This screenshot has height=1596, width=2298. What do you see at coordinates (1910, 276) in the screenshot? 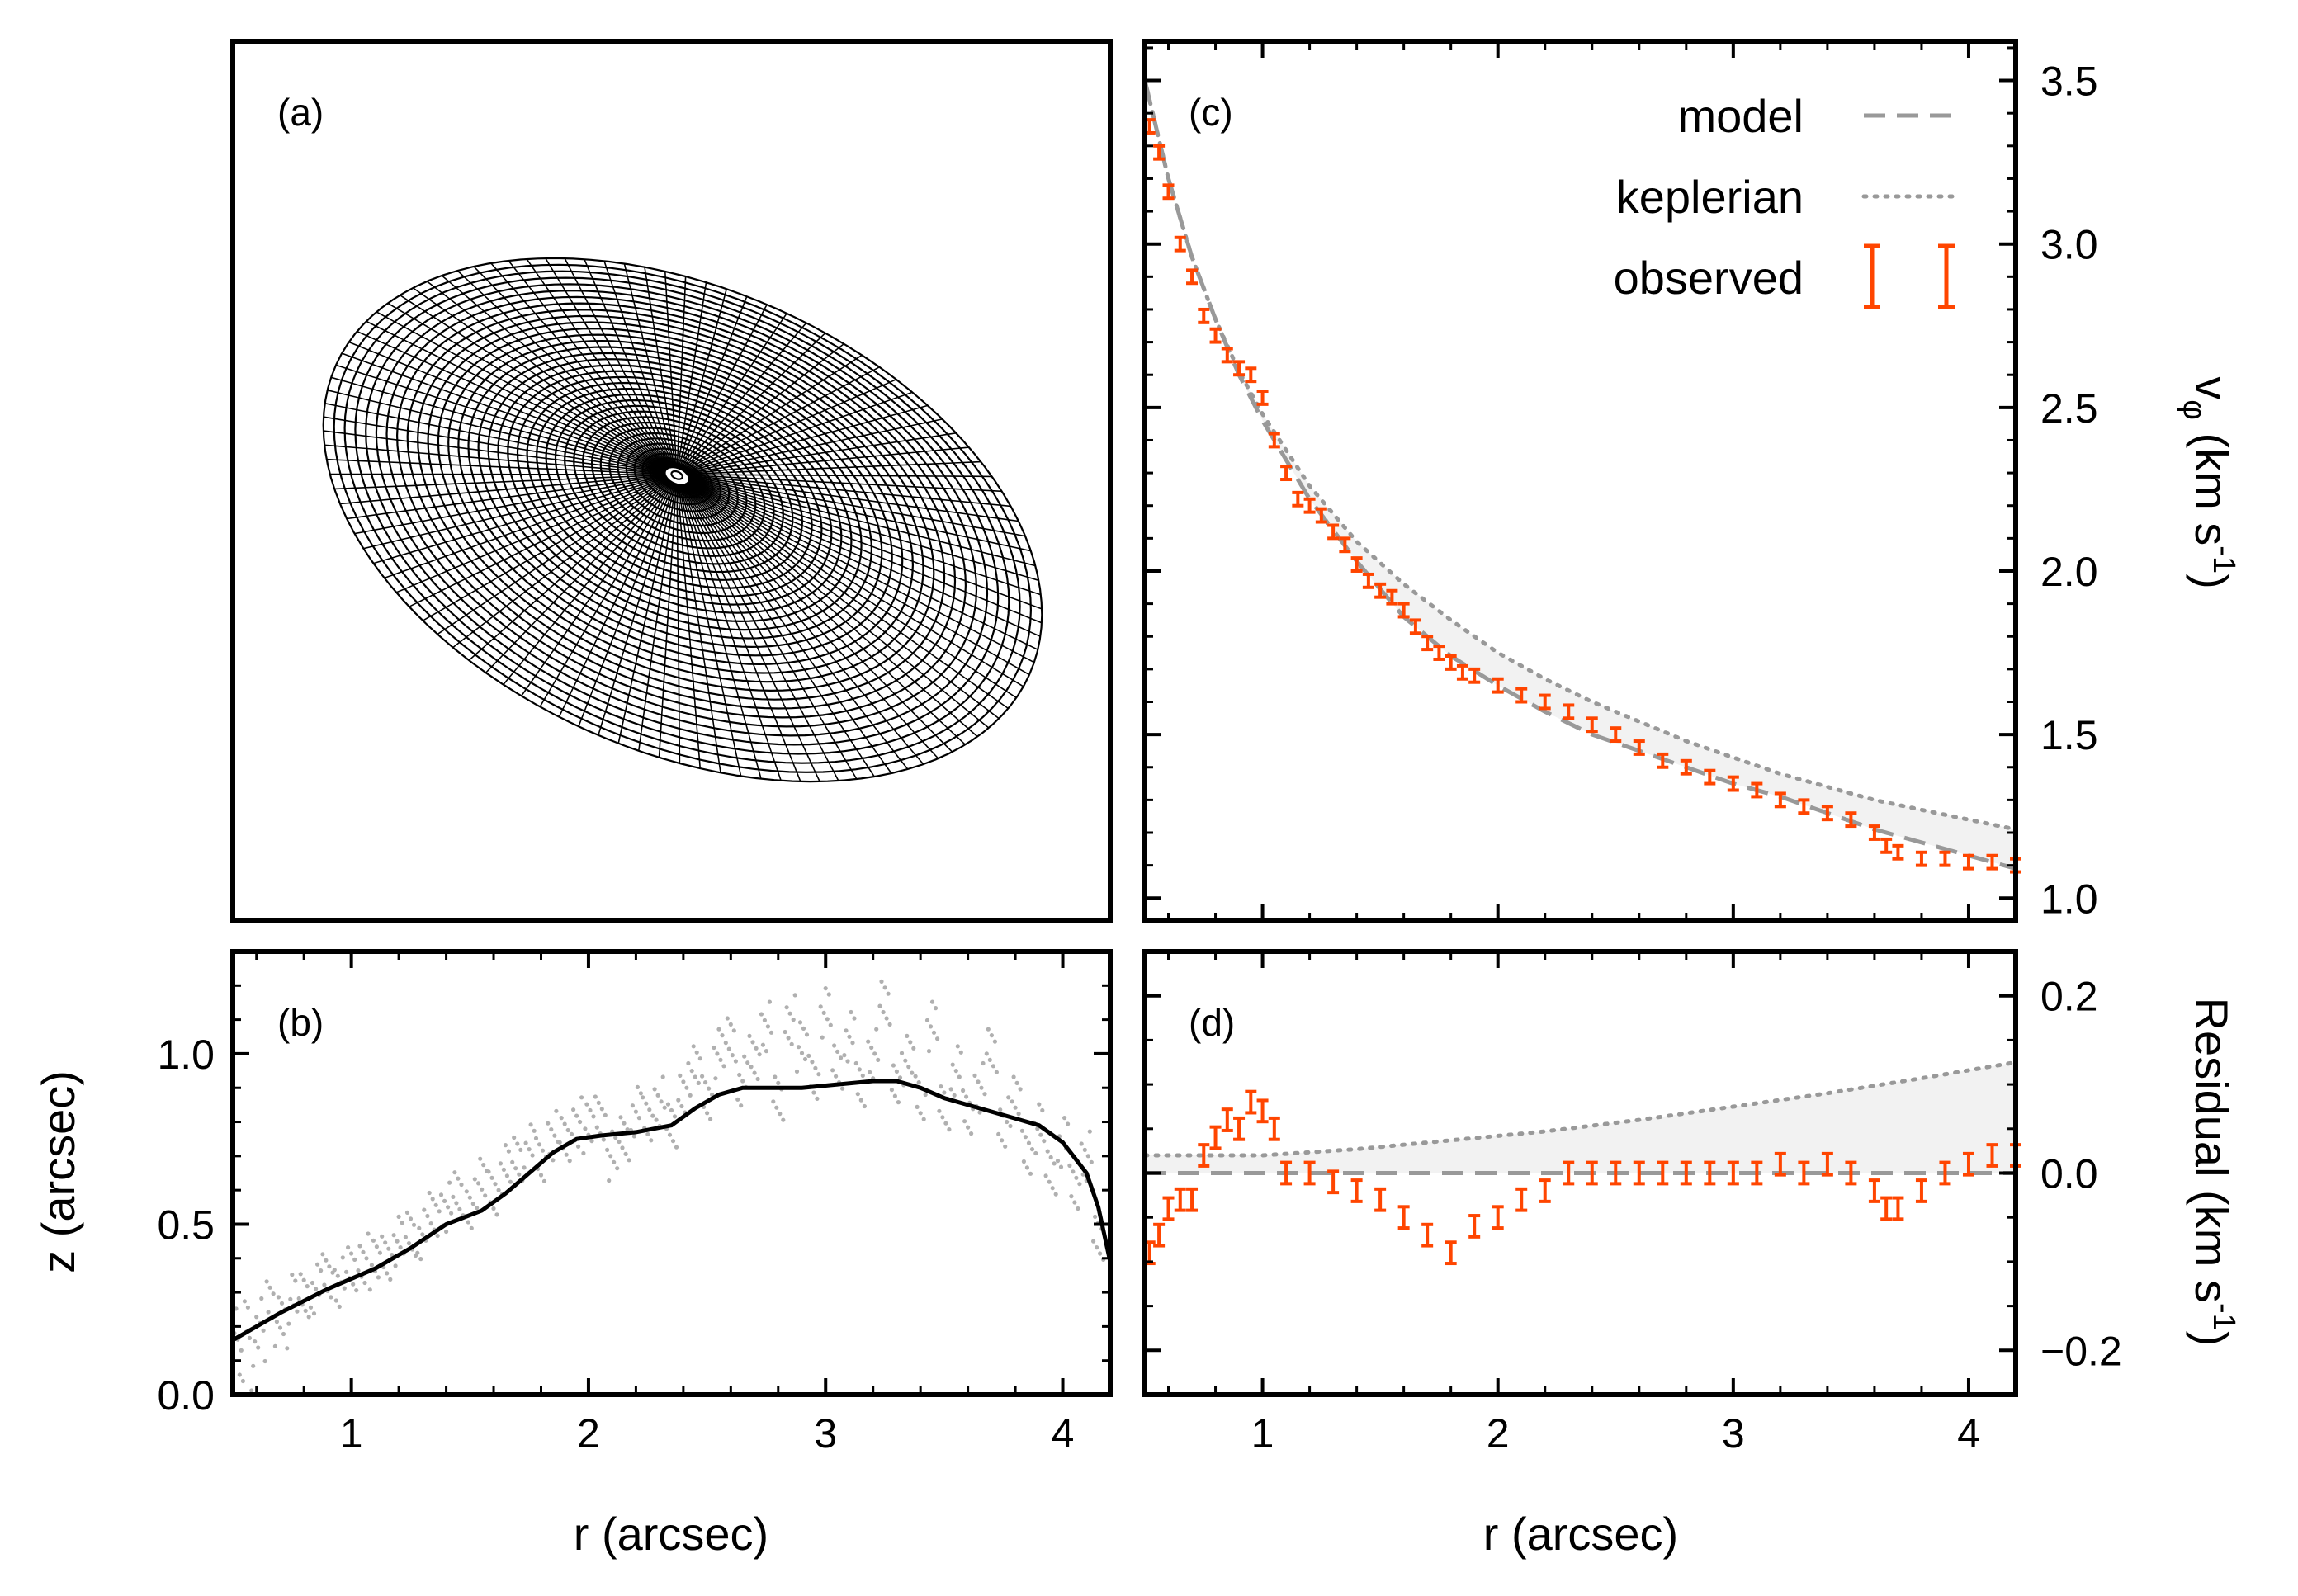
I see `legend-observed-swatch` at bounding box center [1910, 276].